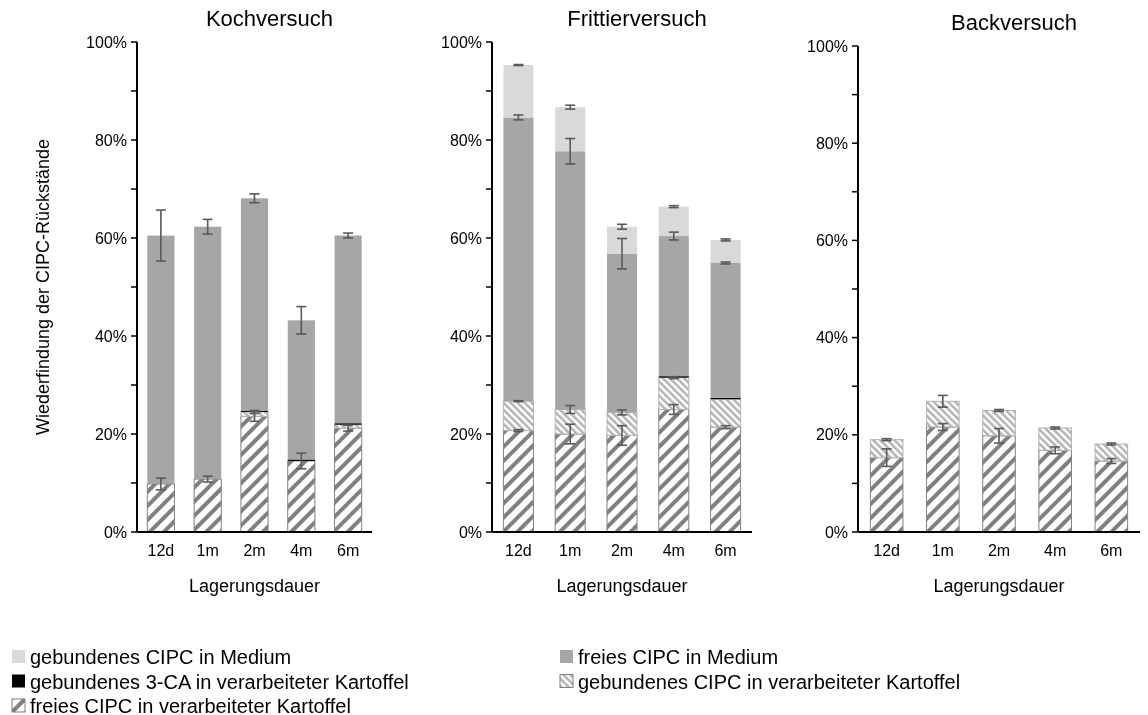 Image resolution: width=1148 pixels, height=715 pixels. Describe the element at coordinates (161, 657) in the screenshot. I see `legend-label: gebundenes CIPC in Medium` at that location.